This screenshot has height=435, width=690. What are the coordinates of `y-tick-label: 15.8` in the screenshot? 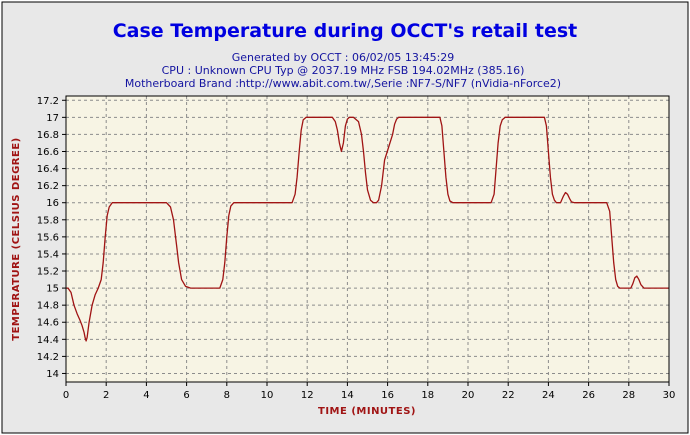 It's located at (48, 220).